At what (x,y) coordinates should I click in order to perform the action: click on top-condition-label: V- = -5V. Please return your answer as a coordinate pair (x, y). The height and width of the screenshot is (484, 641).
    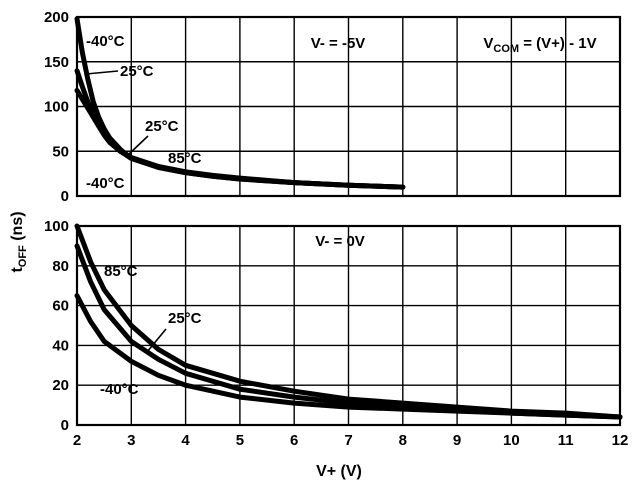
    Looking at the image, I should click on (338, 43).